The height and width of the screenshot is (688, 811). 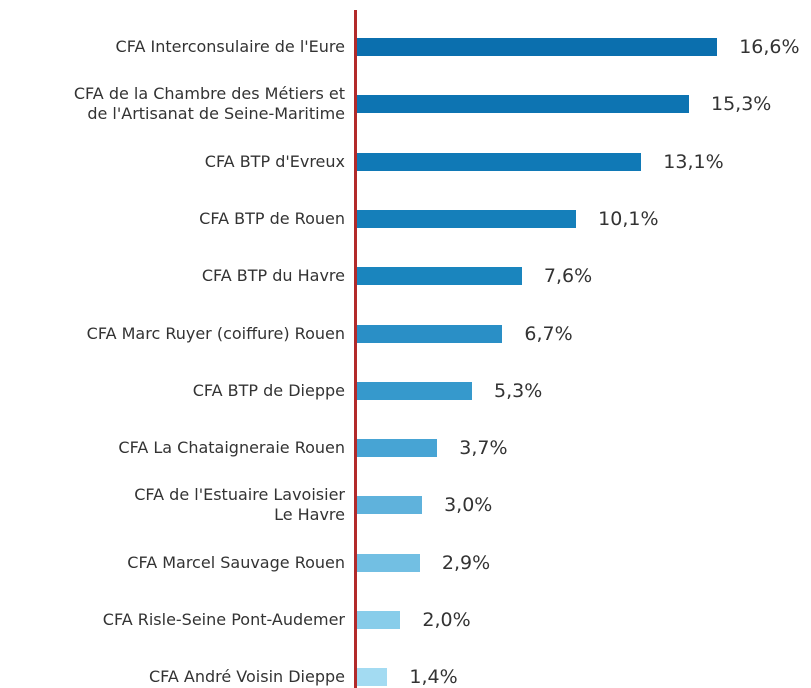 What do you see at coordinates (466, 562) in the screenshot?
I see `value-label: 2,9%` at bounding box center [466, 562].